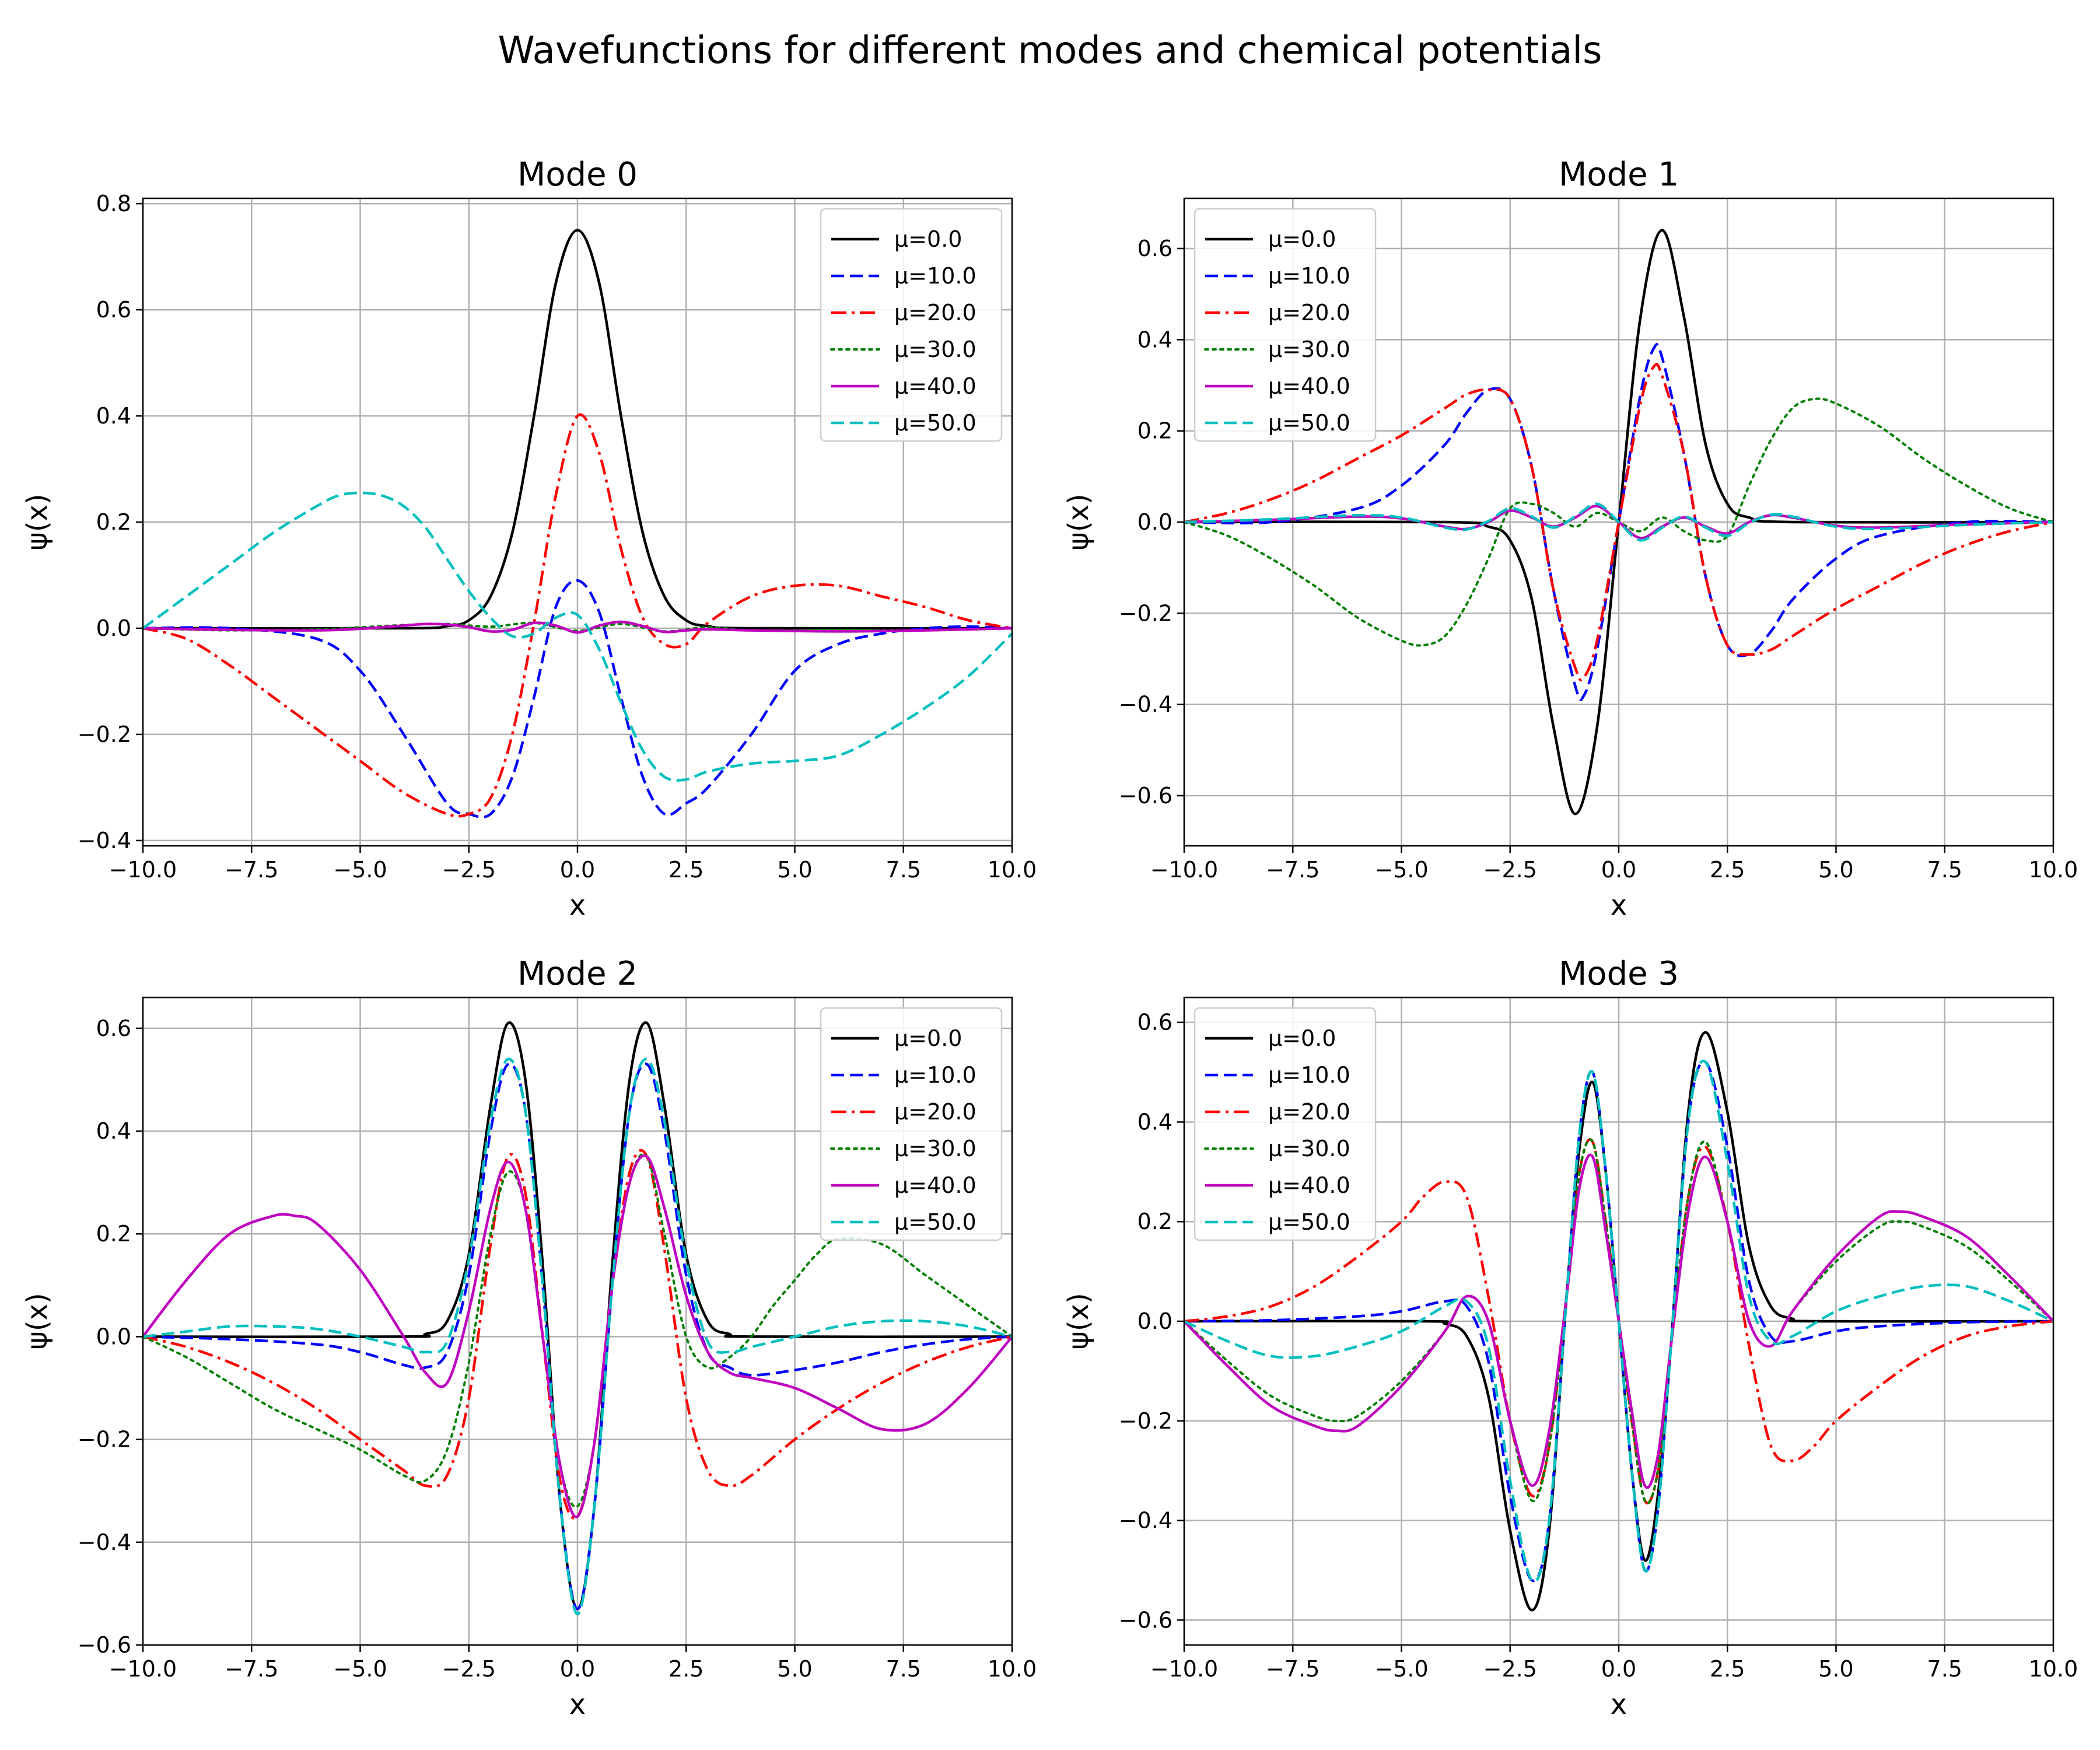 Image resolution: width=2100 pixels, height=1750 pixels. Describe the element at coordinates (1619, 974) in the screenshot. I see `subplot-title: Mode 3` at that location.